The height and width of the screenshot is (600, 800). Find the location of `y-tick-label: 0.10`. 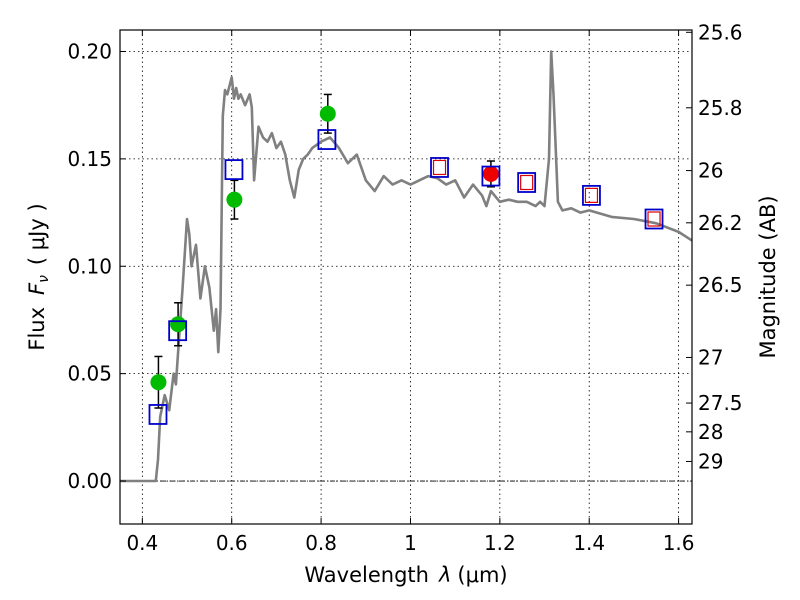

y-tick-label: 0.10 is located at coordinates (89, 266).